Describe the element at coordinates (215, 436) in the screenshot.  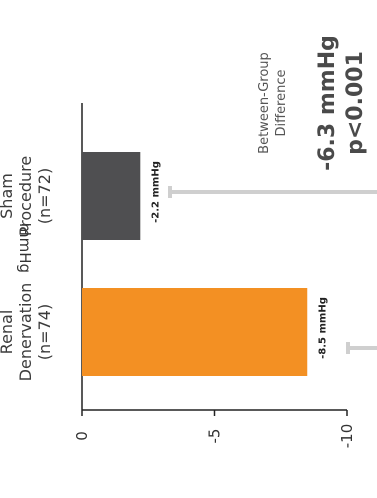
I see `tick-label: -5` at that location.